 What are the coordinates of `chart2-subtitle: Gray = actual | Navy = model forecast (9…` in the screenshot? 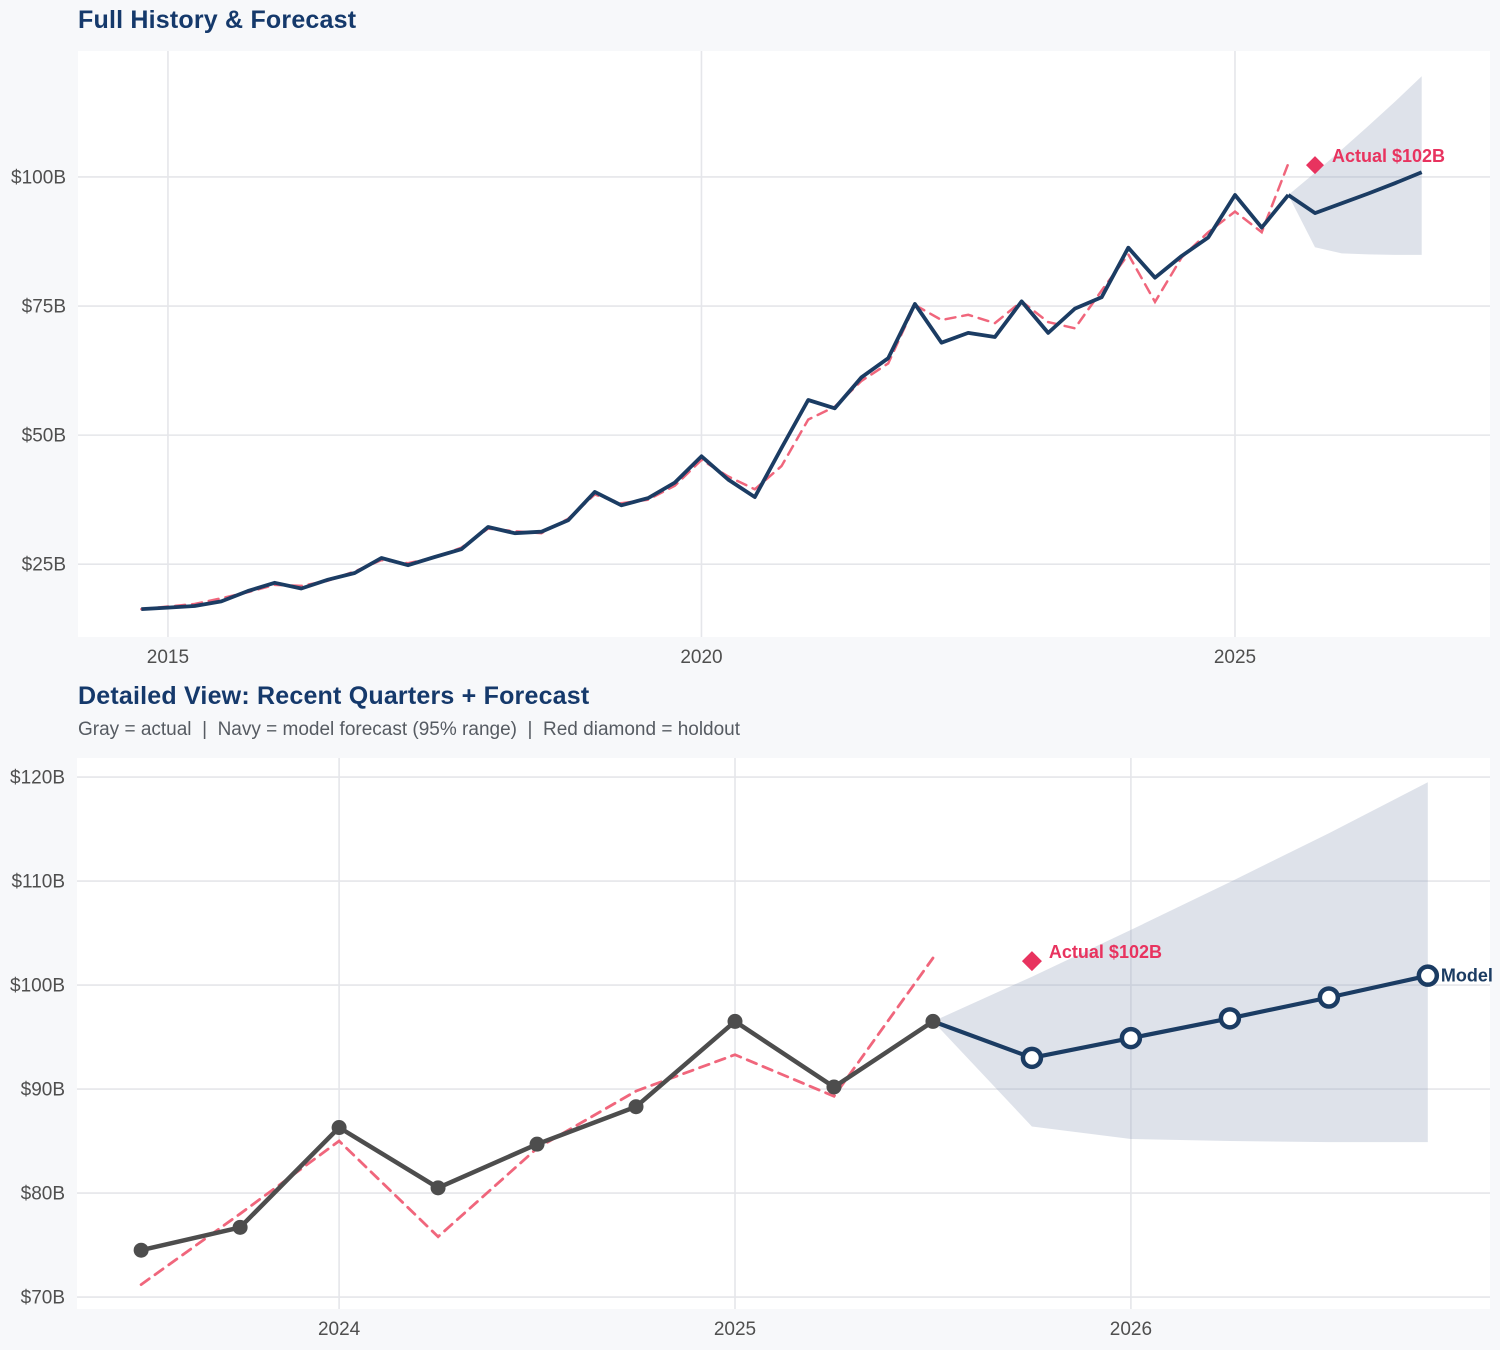 It's located at (409, 729).